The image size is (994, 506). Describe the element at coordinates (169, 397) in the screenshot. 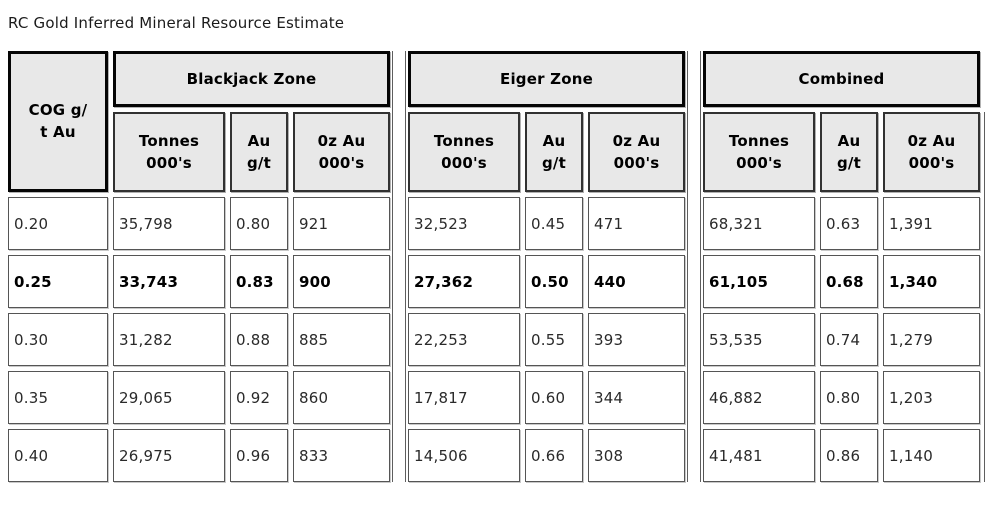

I see `cell-blackjack-tonnes: 29,065` at that location.